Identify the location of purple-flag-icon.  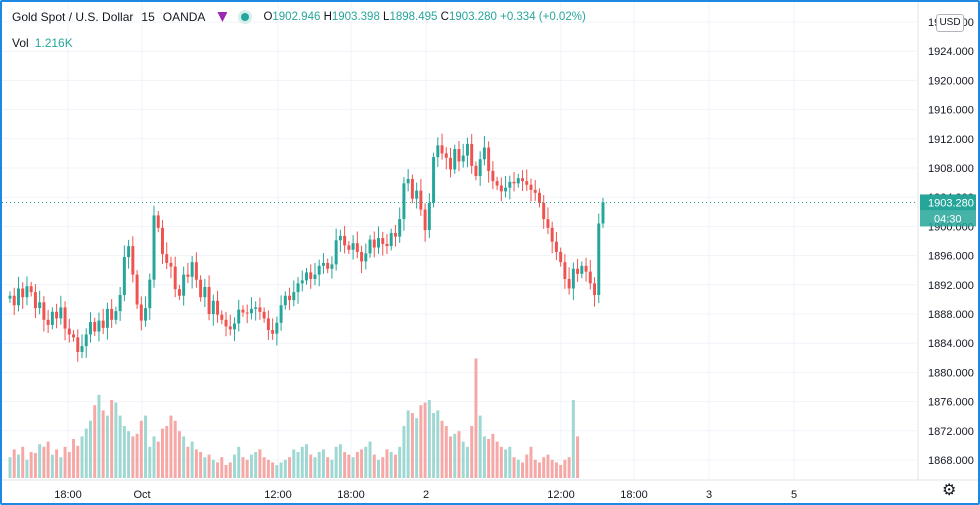
(222, 17).